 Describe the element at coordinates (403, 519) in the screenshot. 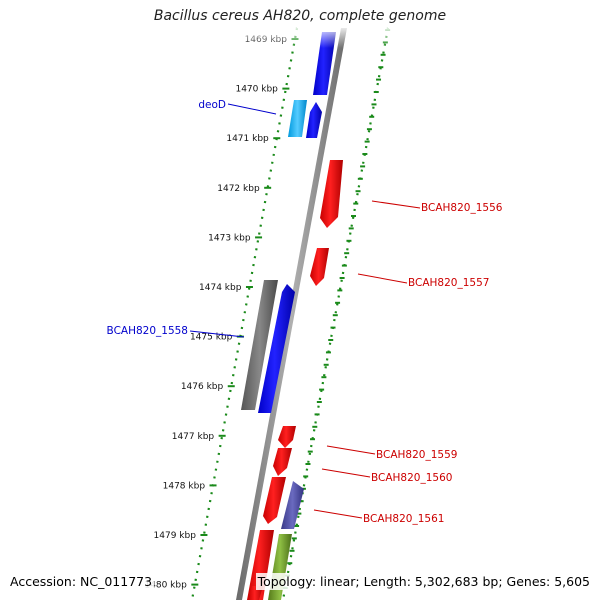

I see `gene-label-bcah820-1561: BCAH820_1561` at that location.